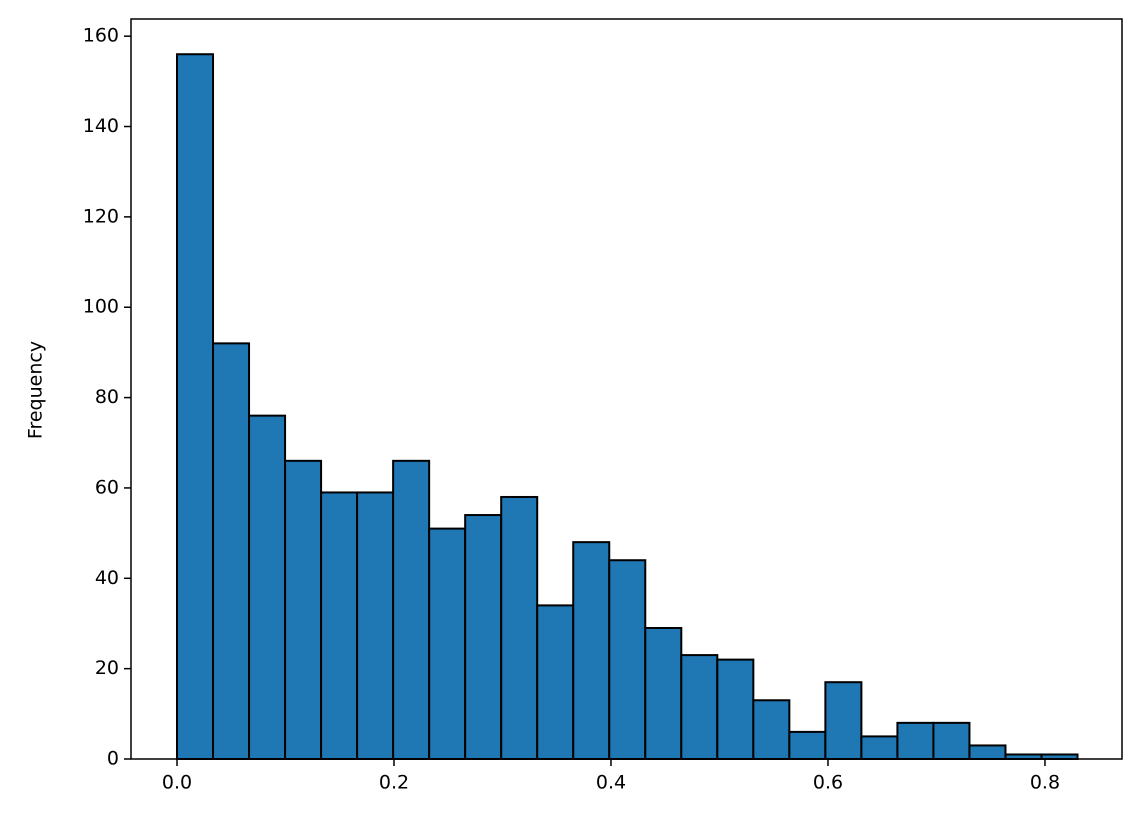  What do you see at coordinates (101, 216) in the screenshot?
I see `y-tick-label: 120` at bounding box center [101, 216].